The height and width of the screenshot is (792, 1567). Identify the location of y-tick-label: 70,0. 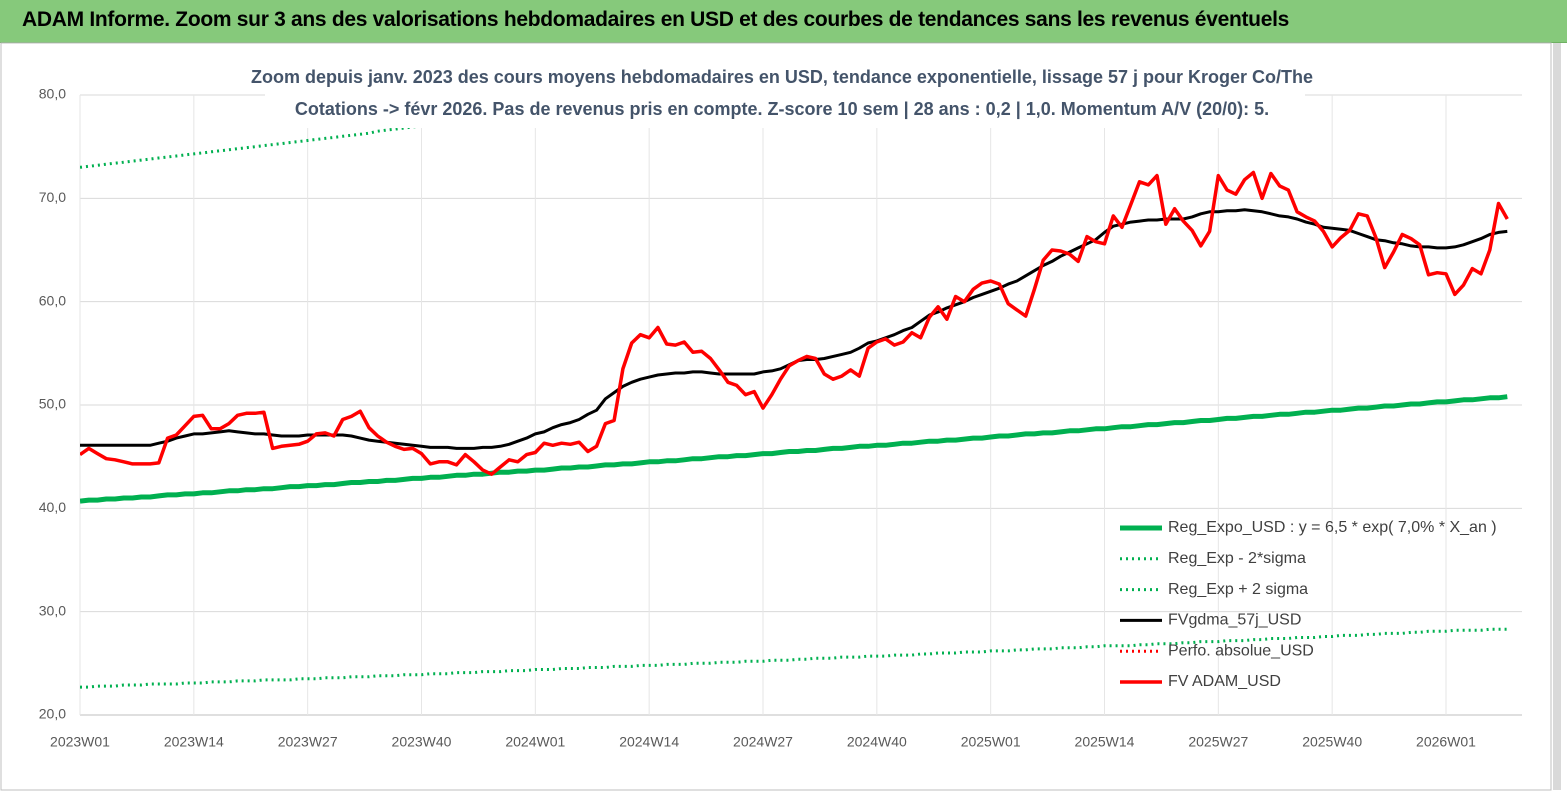
(52, 197).